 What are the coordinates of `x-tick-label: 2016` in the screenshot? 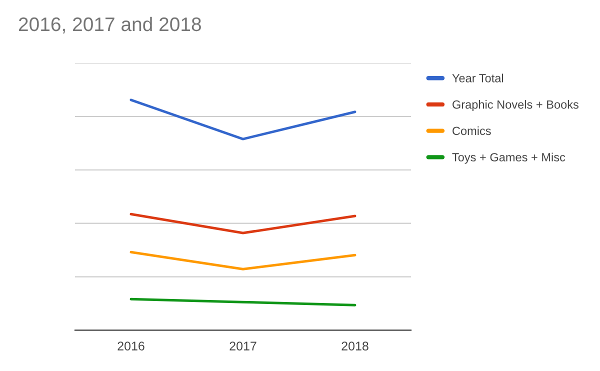 It's located at (131, 346).